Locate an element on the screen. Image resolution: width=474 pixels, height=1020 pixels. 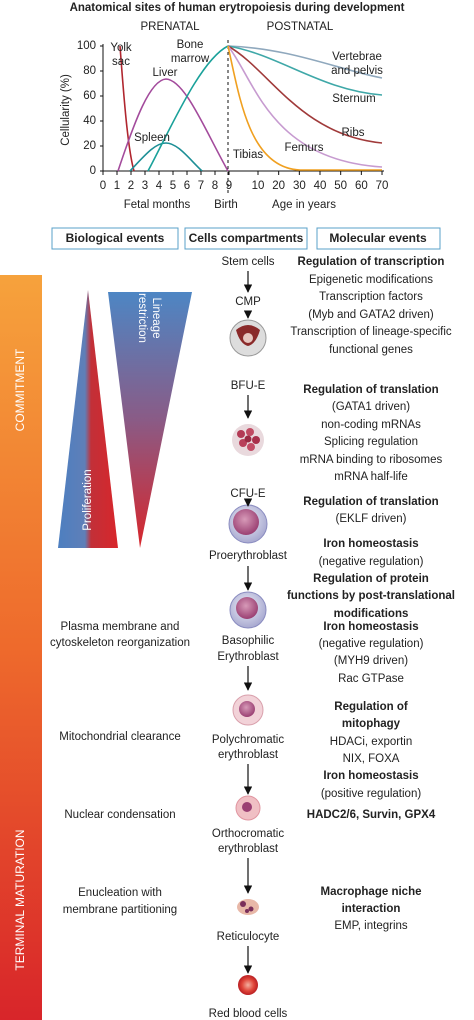
column-header: Molecular events is located at coordinates (378, 238).